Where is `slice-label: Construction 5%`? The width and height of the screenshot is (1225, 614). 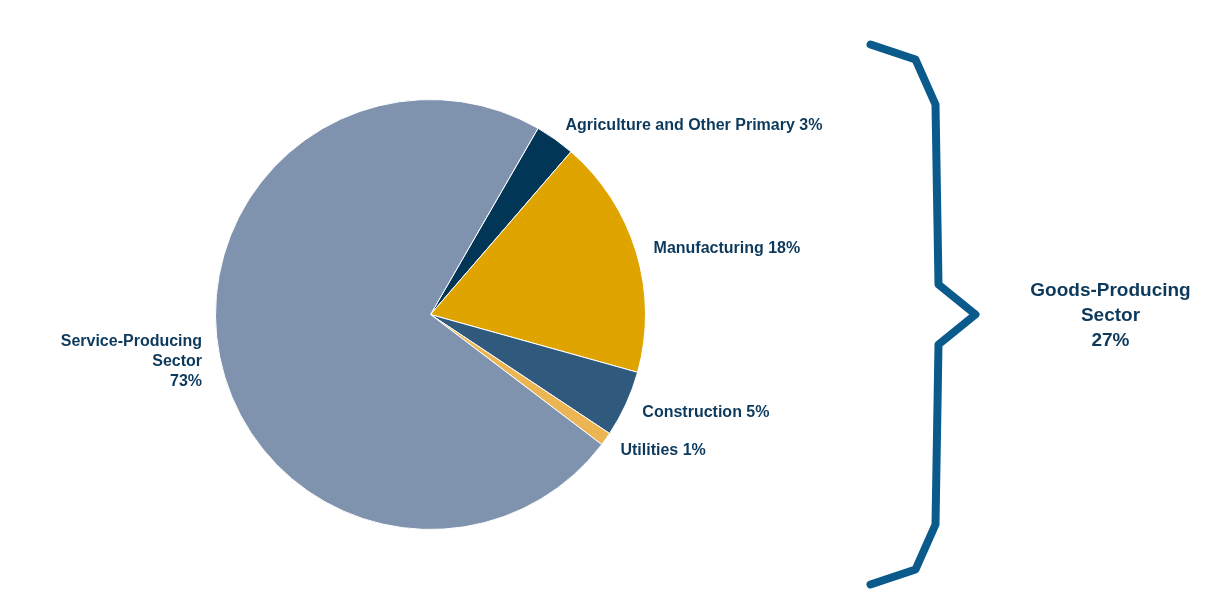 slice-label: Construction 5% is located at coordinates (706, 411).